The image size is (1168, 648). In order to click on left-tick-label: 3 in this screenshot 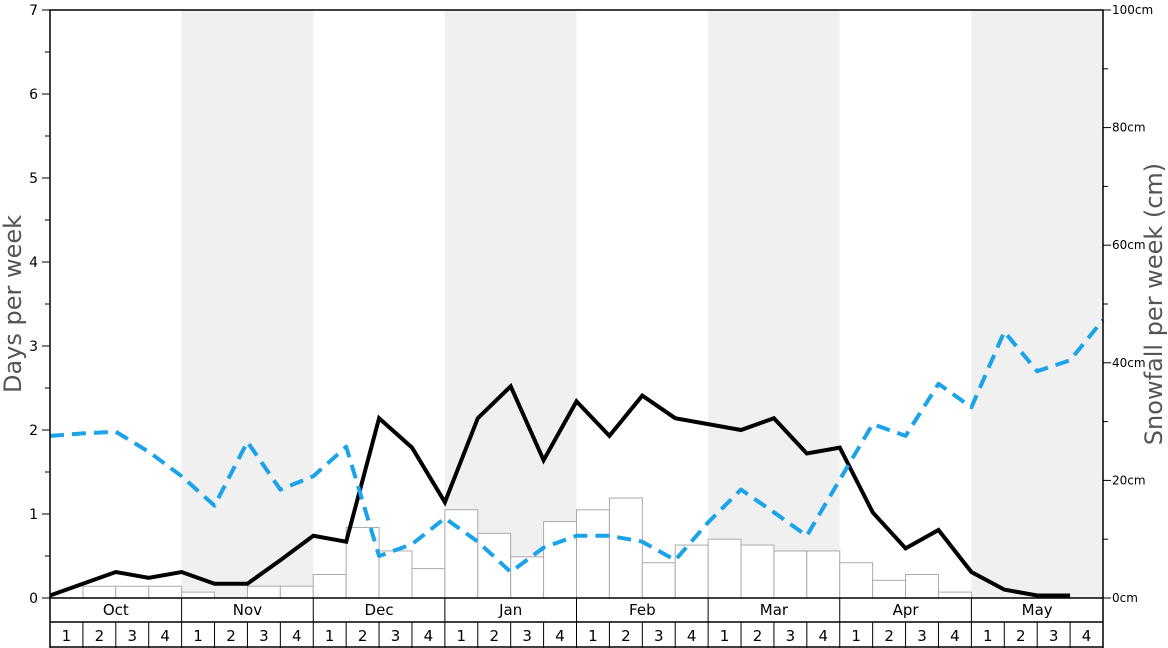, I will do `click(33, 347)`.